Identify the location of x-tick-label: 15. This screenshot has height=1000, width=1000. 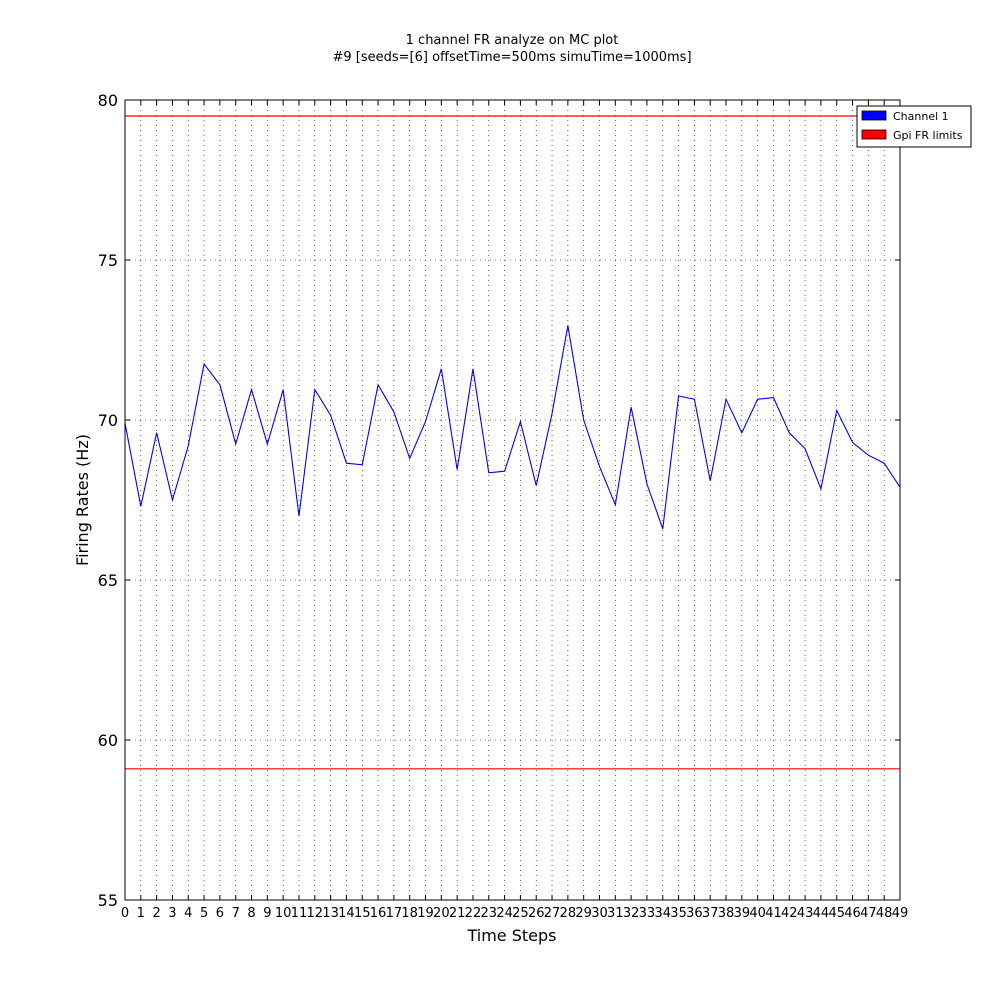
(362, 913).